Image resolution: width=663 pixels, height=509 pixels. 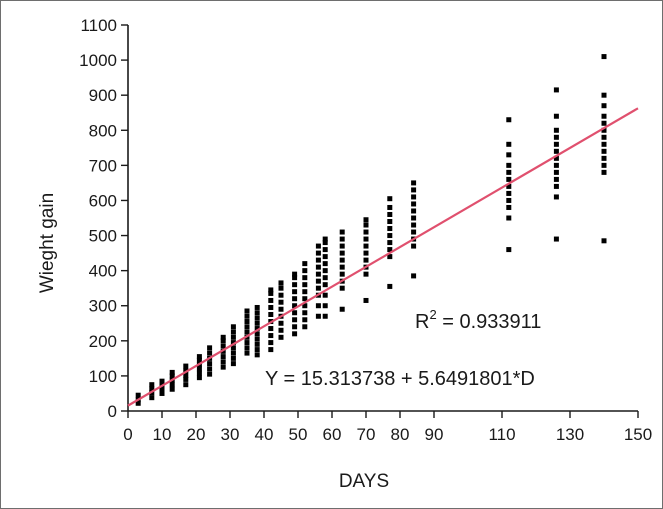 I want to click on x-tick-label: 130, so click(x=570, y=434).